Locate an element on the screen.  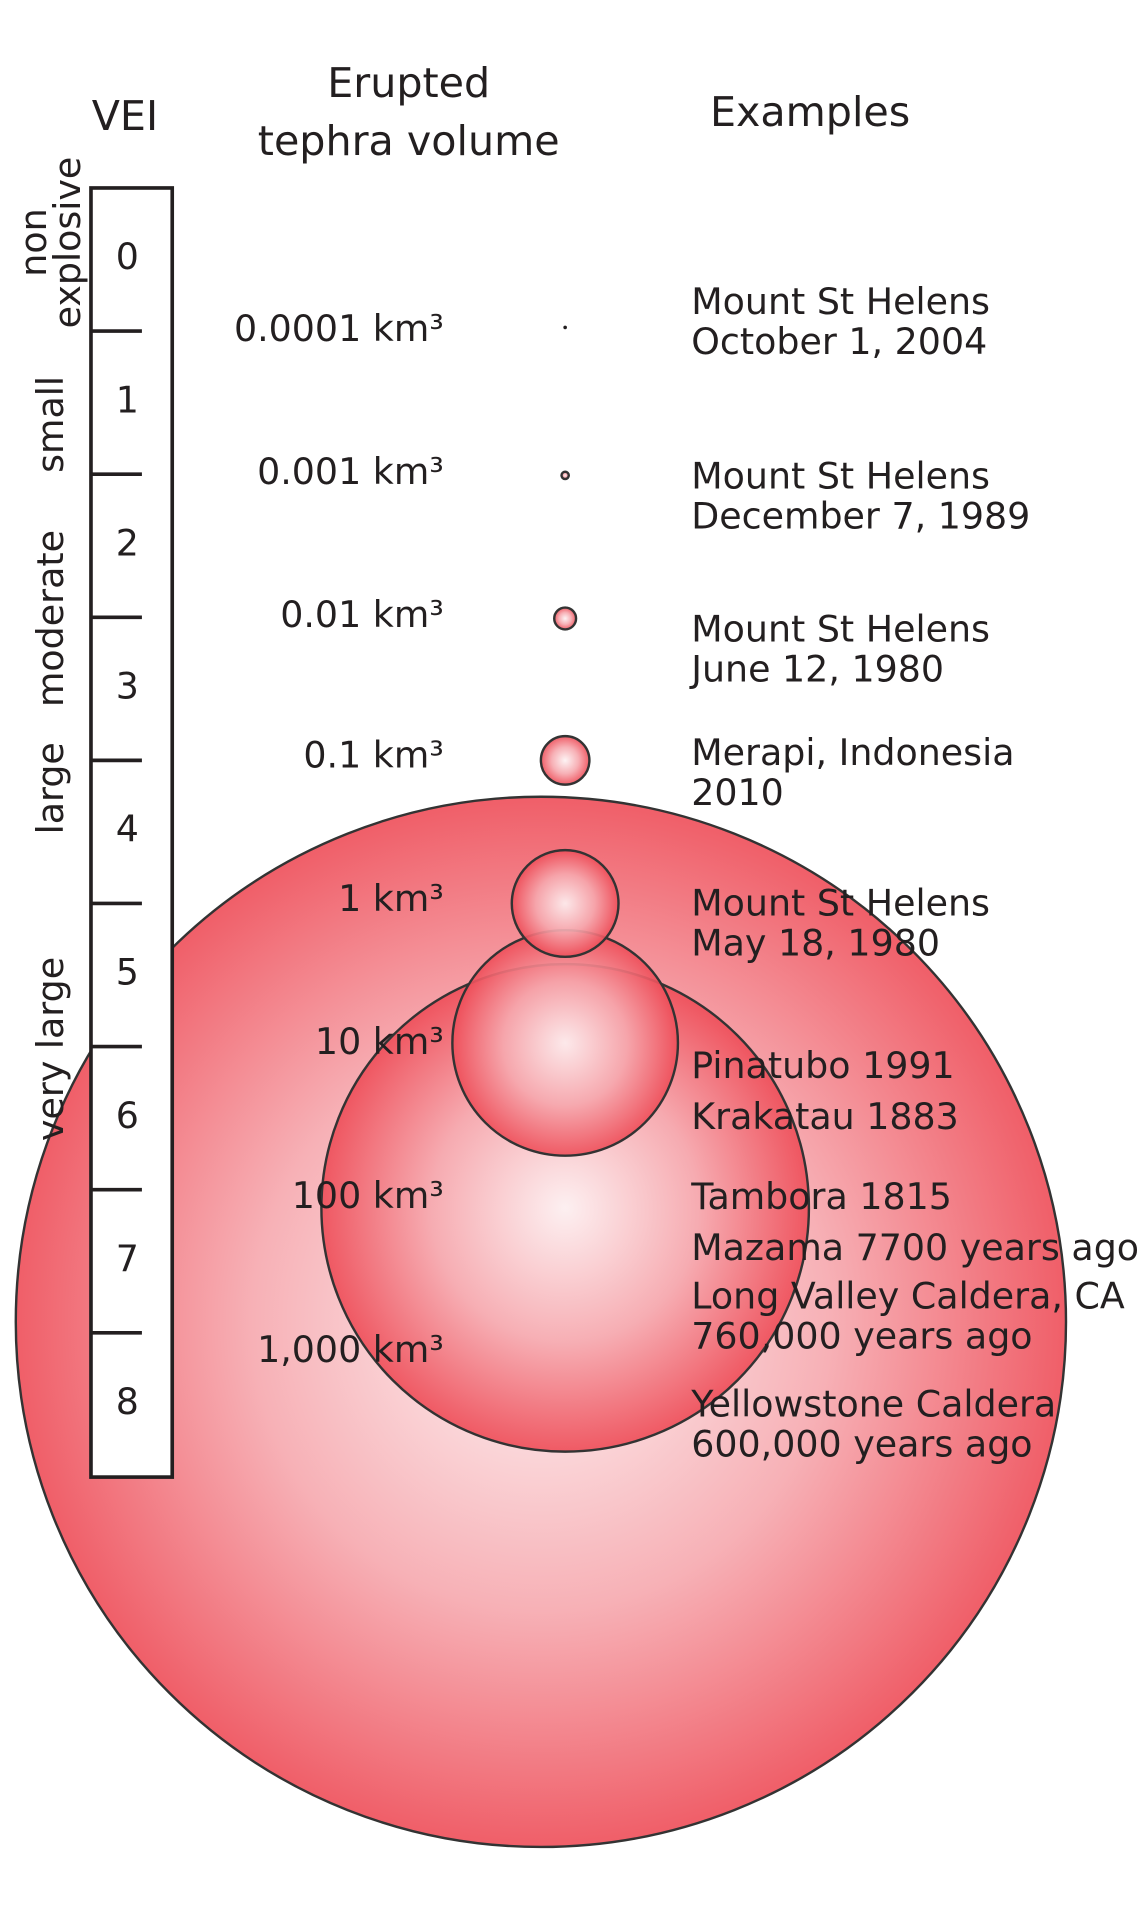
volume-label: 100 km³ is located at coordinates (368, 1195).